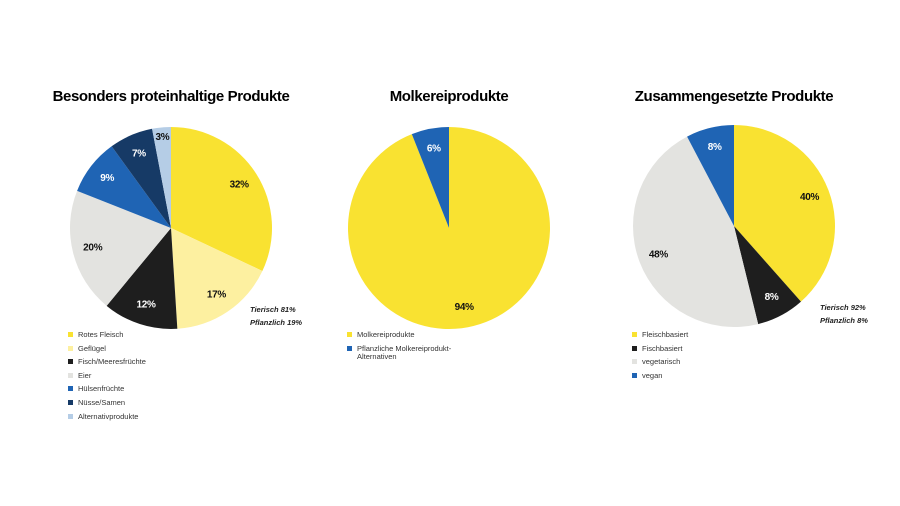 This screenshot has height=506, width=900. Describe the element at coordinates (810, 197) in the screenshot. I see `value-label: 40%` at that location.